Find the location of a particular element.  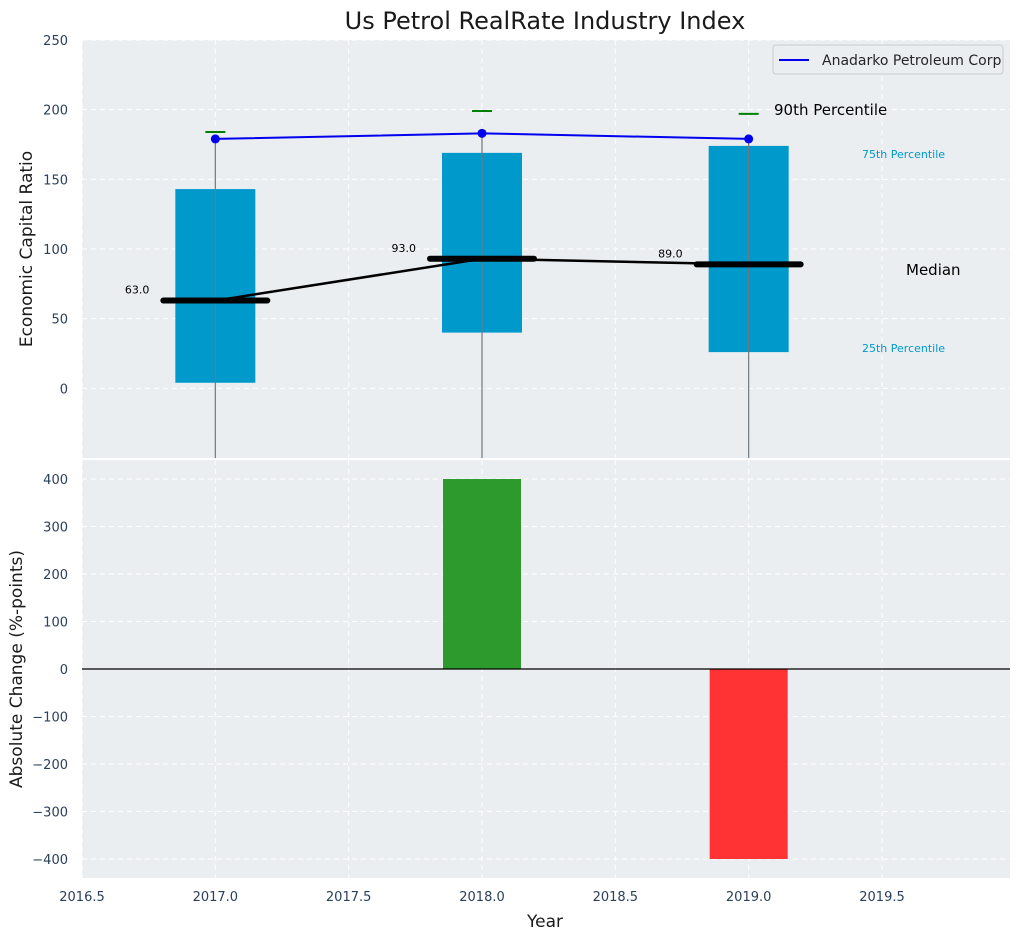

x-tick-label: 2019.5 is located at coordinates (882, 897).